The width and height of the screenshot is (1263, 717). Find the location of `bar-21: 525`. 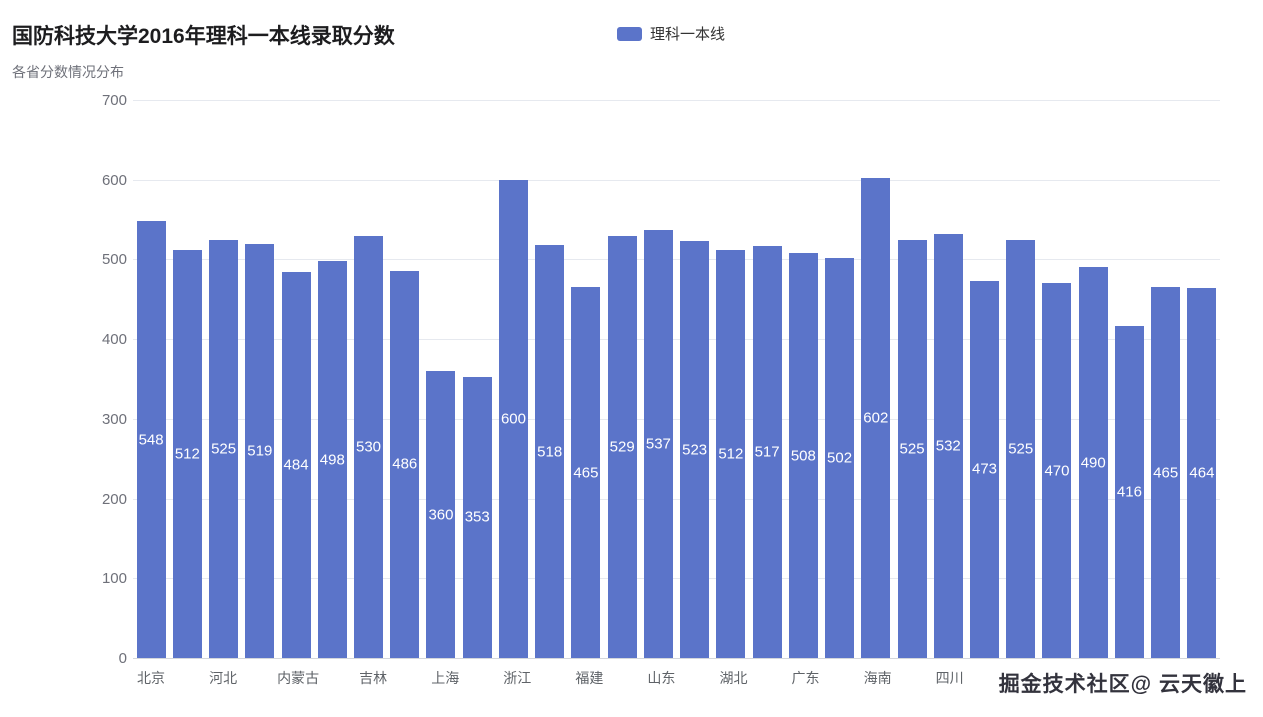

bar-21: 525 is located at coordinates (912, 448).